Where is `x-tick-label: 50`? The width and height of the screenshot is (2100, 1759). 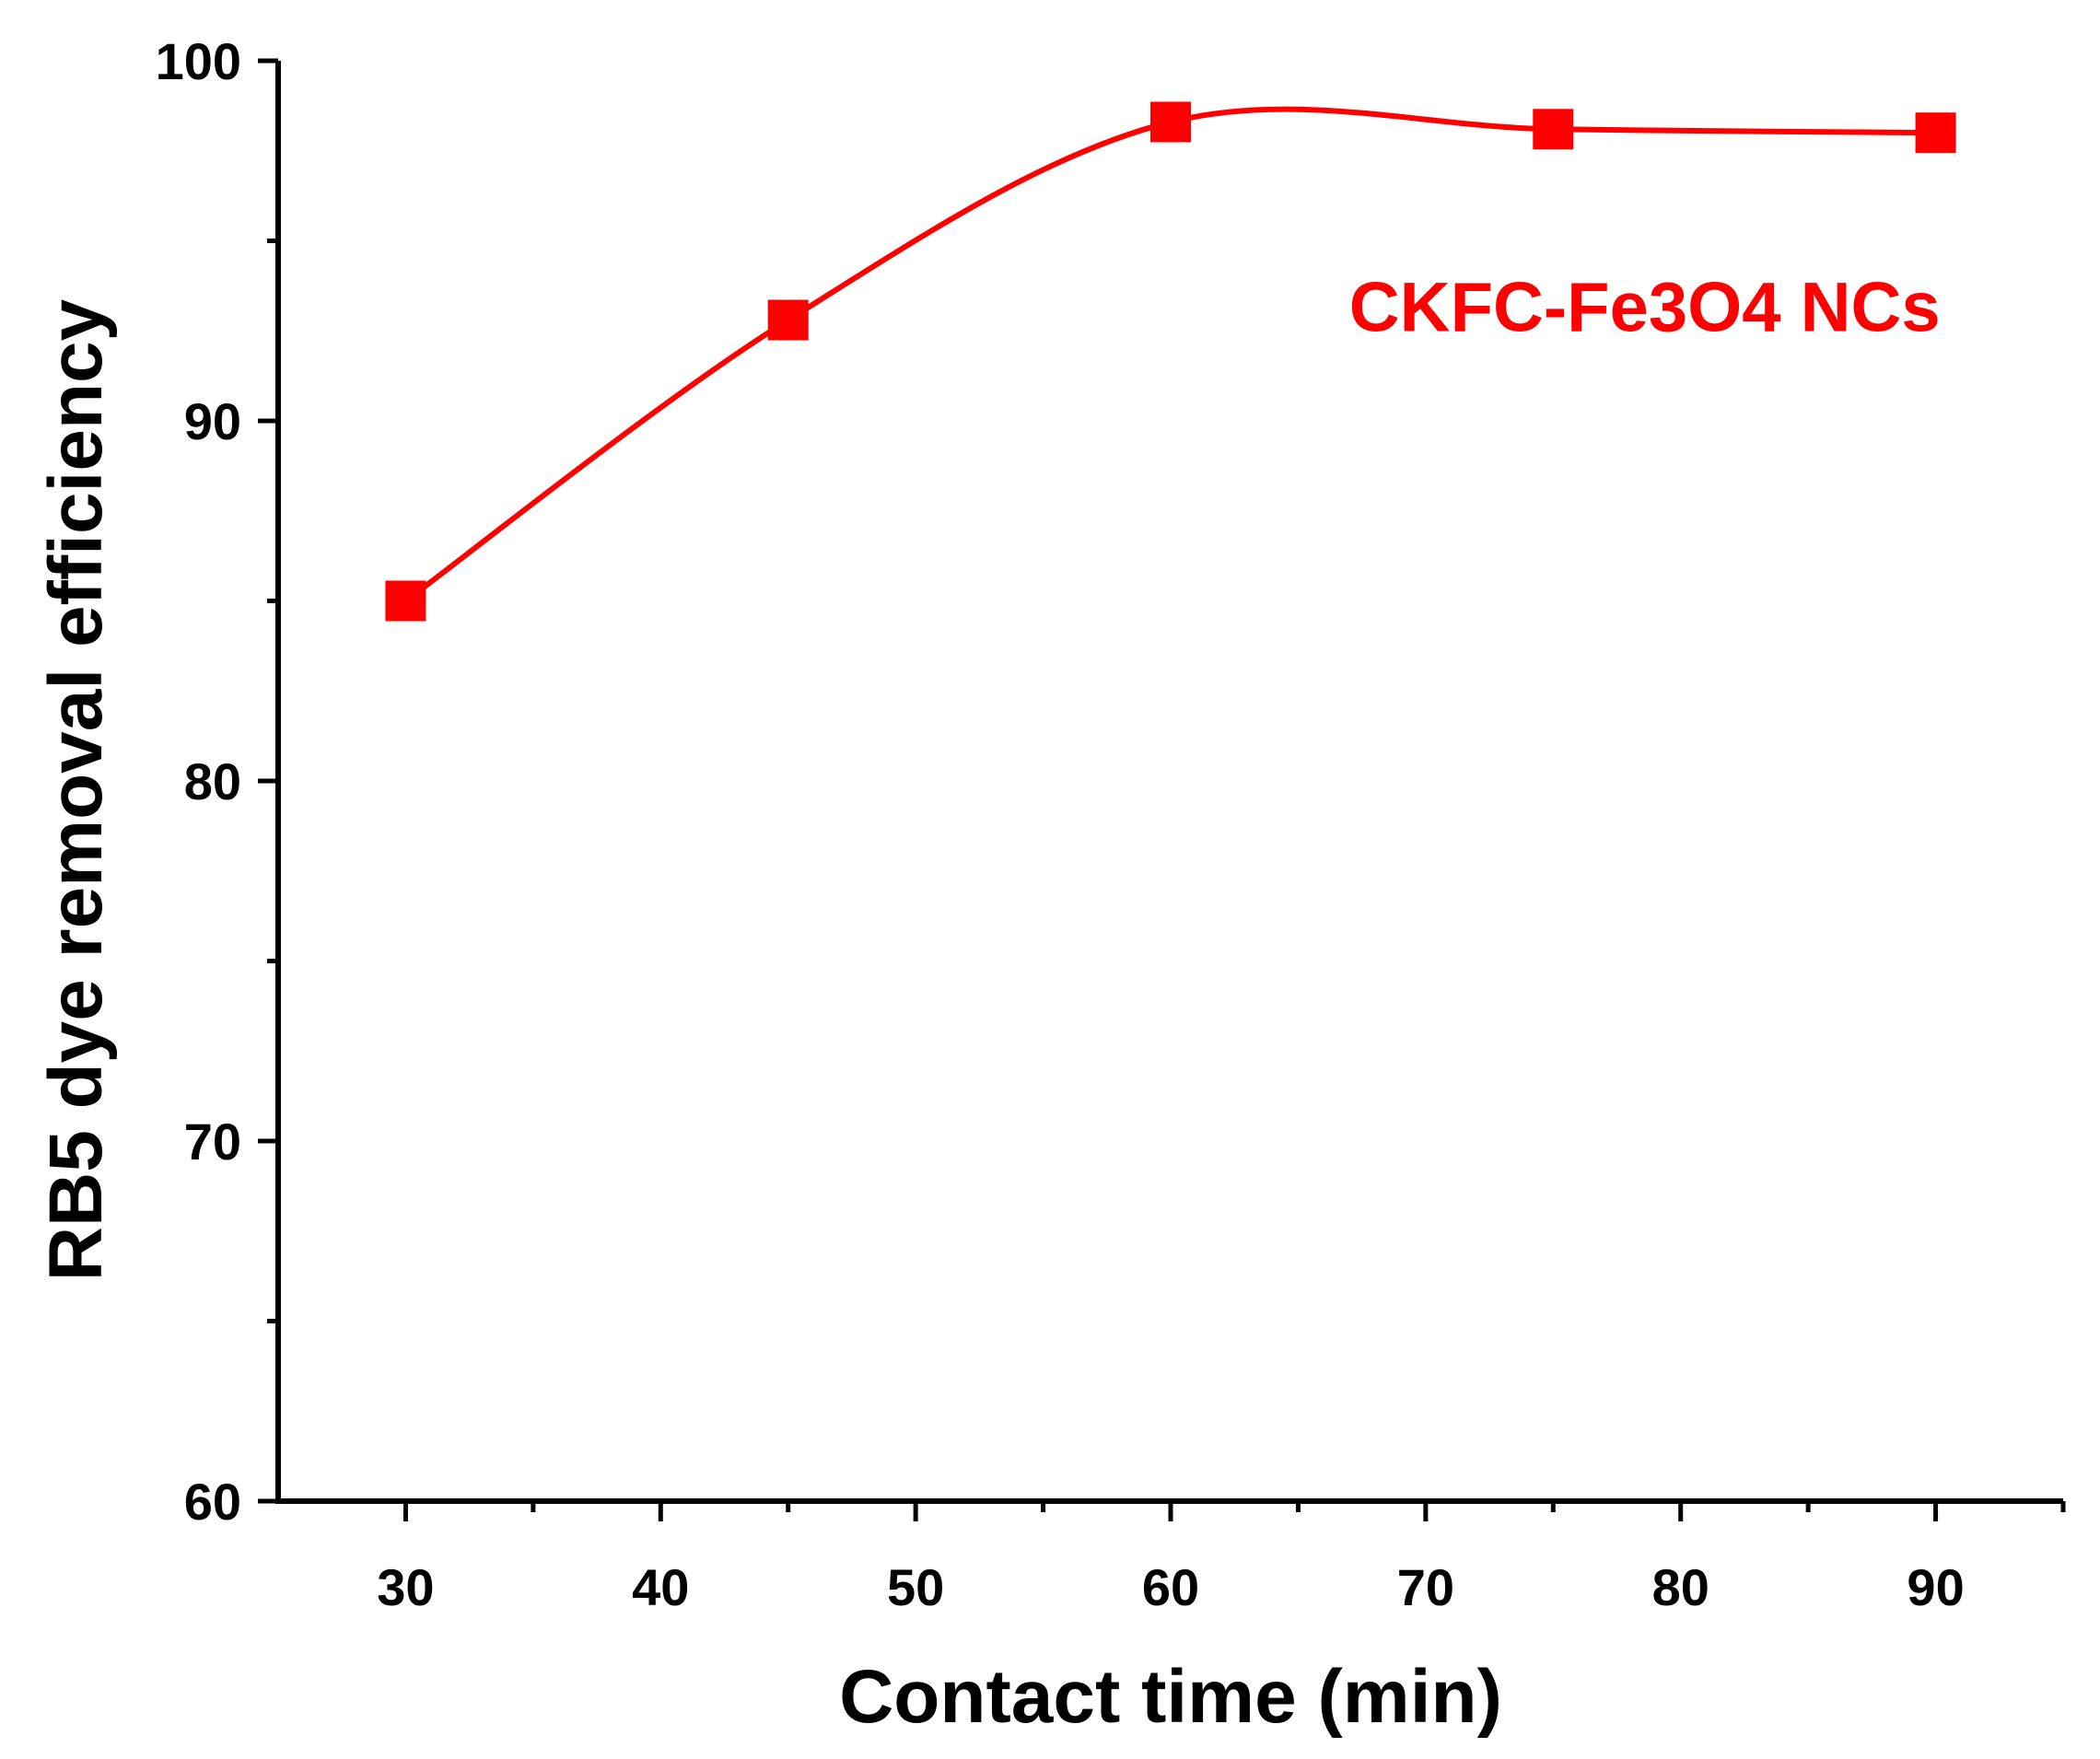 x-tick-label: 50 is located at coordinates (915, 1587).